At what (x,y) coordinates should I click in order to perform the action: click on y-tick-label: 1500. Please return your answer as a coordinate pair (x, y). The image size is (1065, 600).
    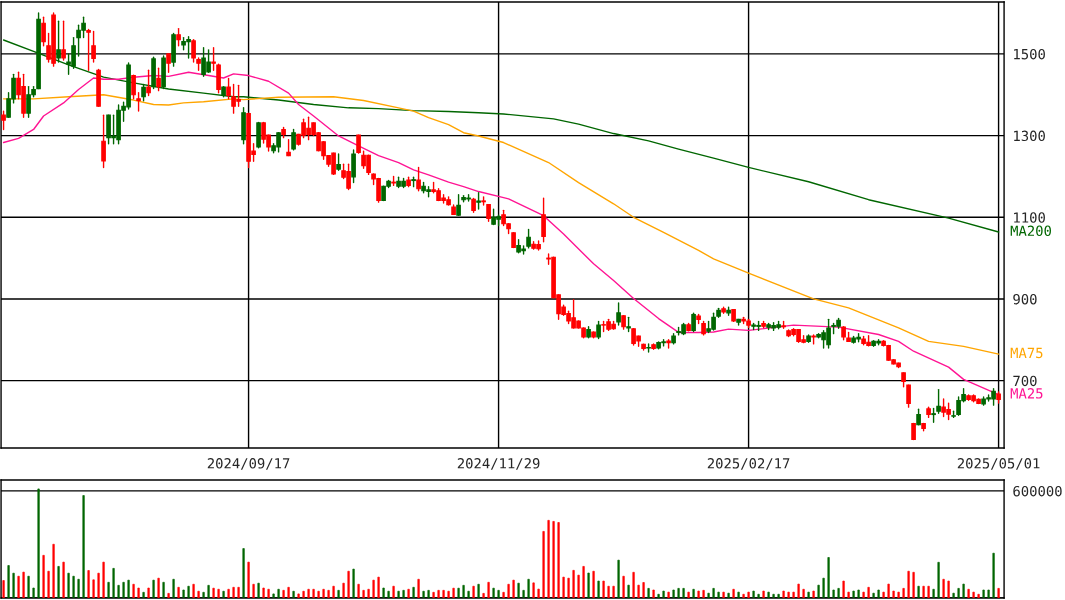
    Looking at the image, I should click on (1029, 54).